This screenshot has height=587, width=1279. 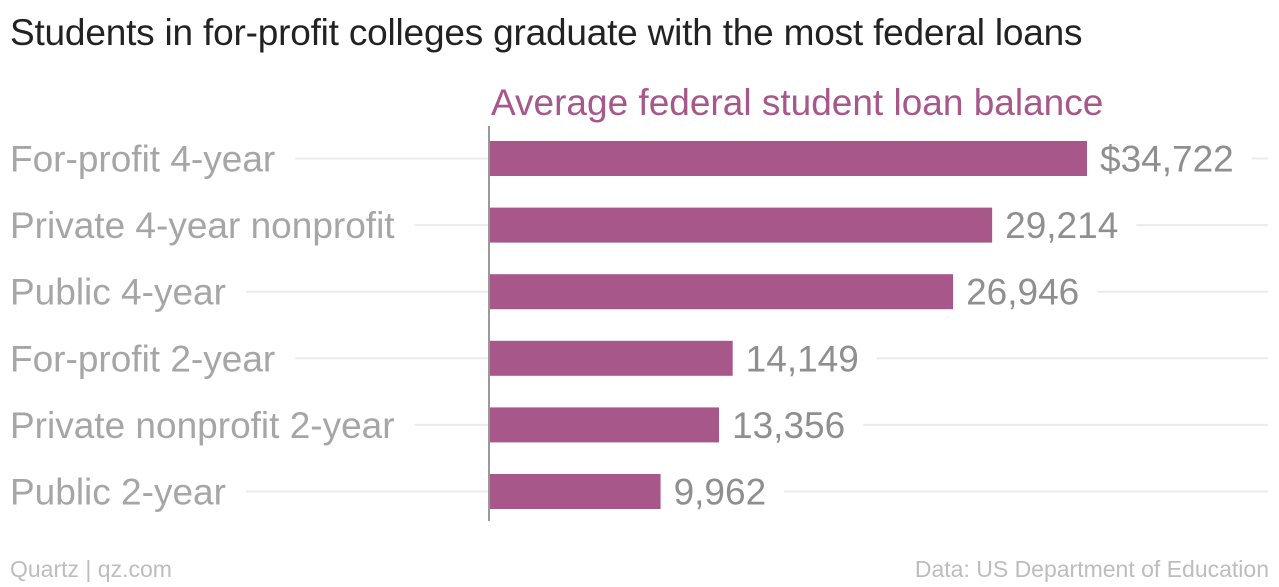 What do you see at coordinates (118, 492) in the screenshot?
I see `category-label: Public 2-year` at bounding box center [118, 492].